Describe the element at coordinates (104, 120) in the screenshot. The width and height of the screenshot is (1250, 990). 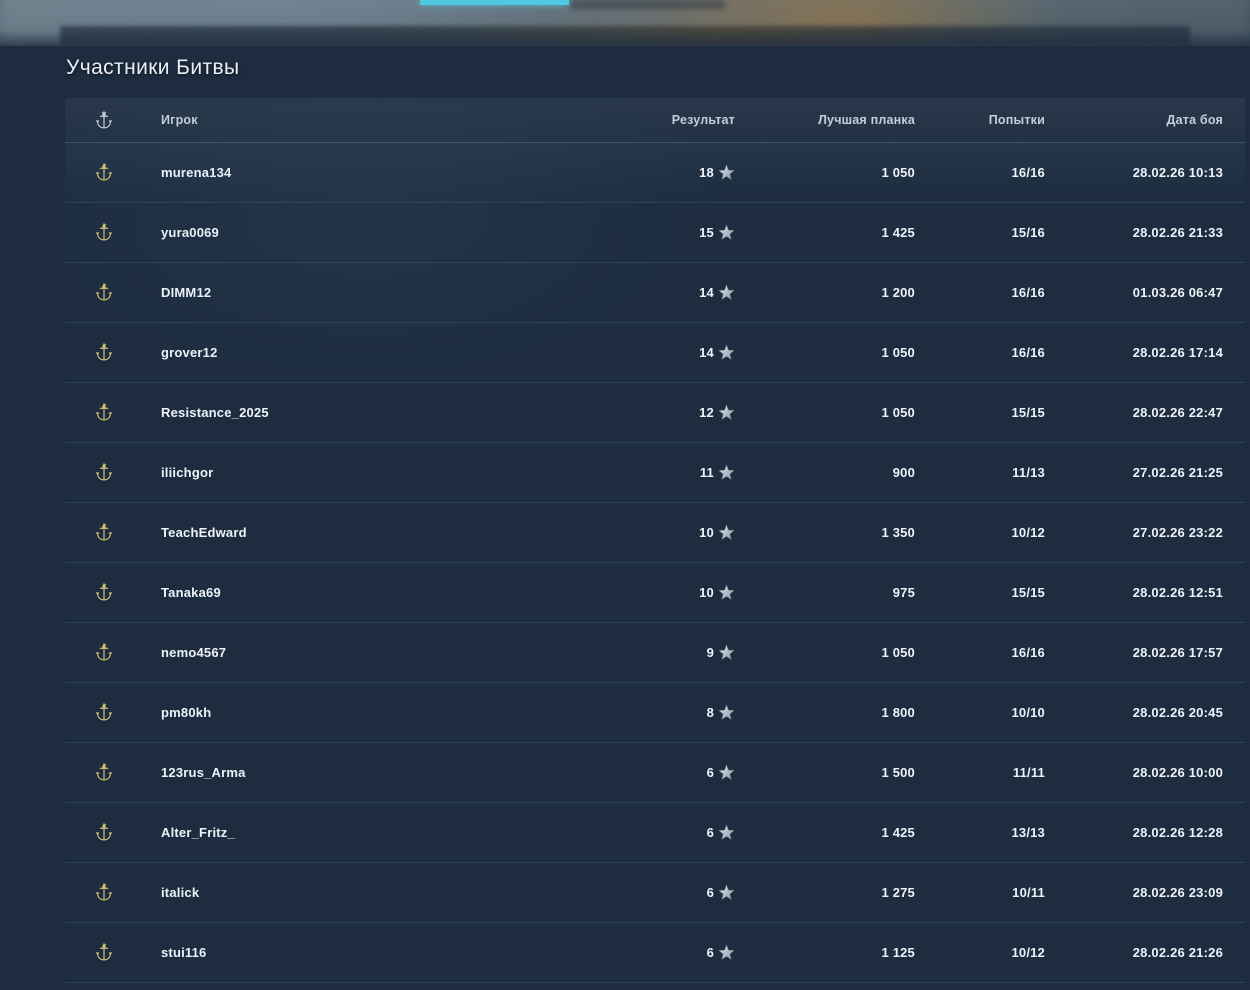
I see `column-header-anchor` at that location.